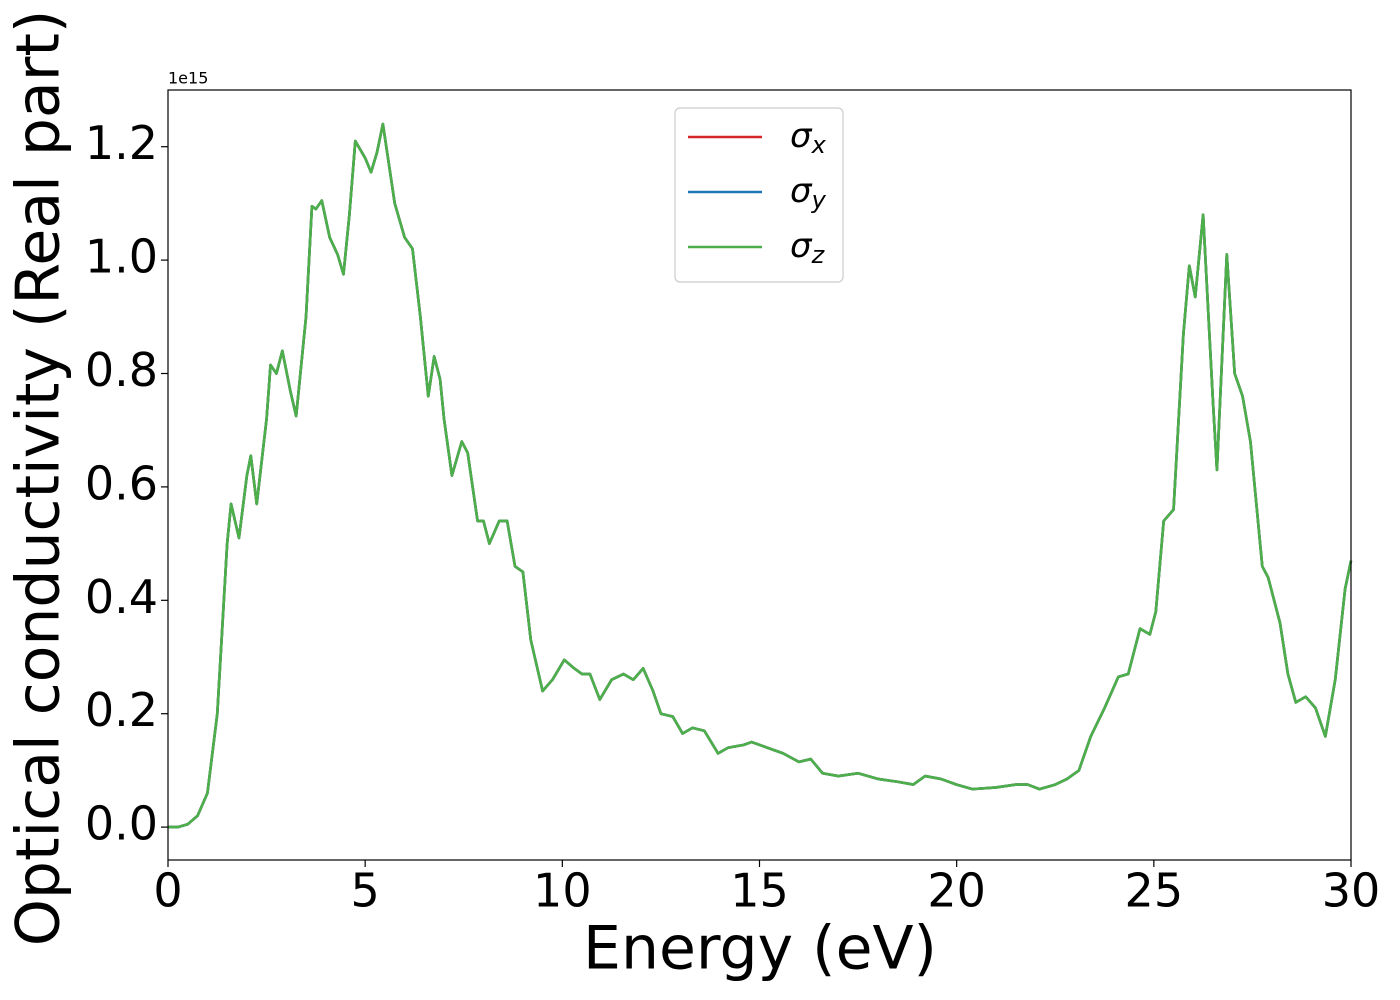  I want to click on legend-box, so click(759, 195).